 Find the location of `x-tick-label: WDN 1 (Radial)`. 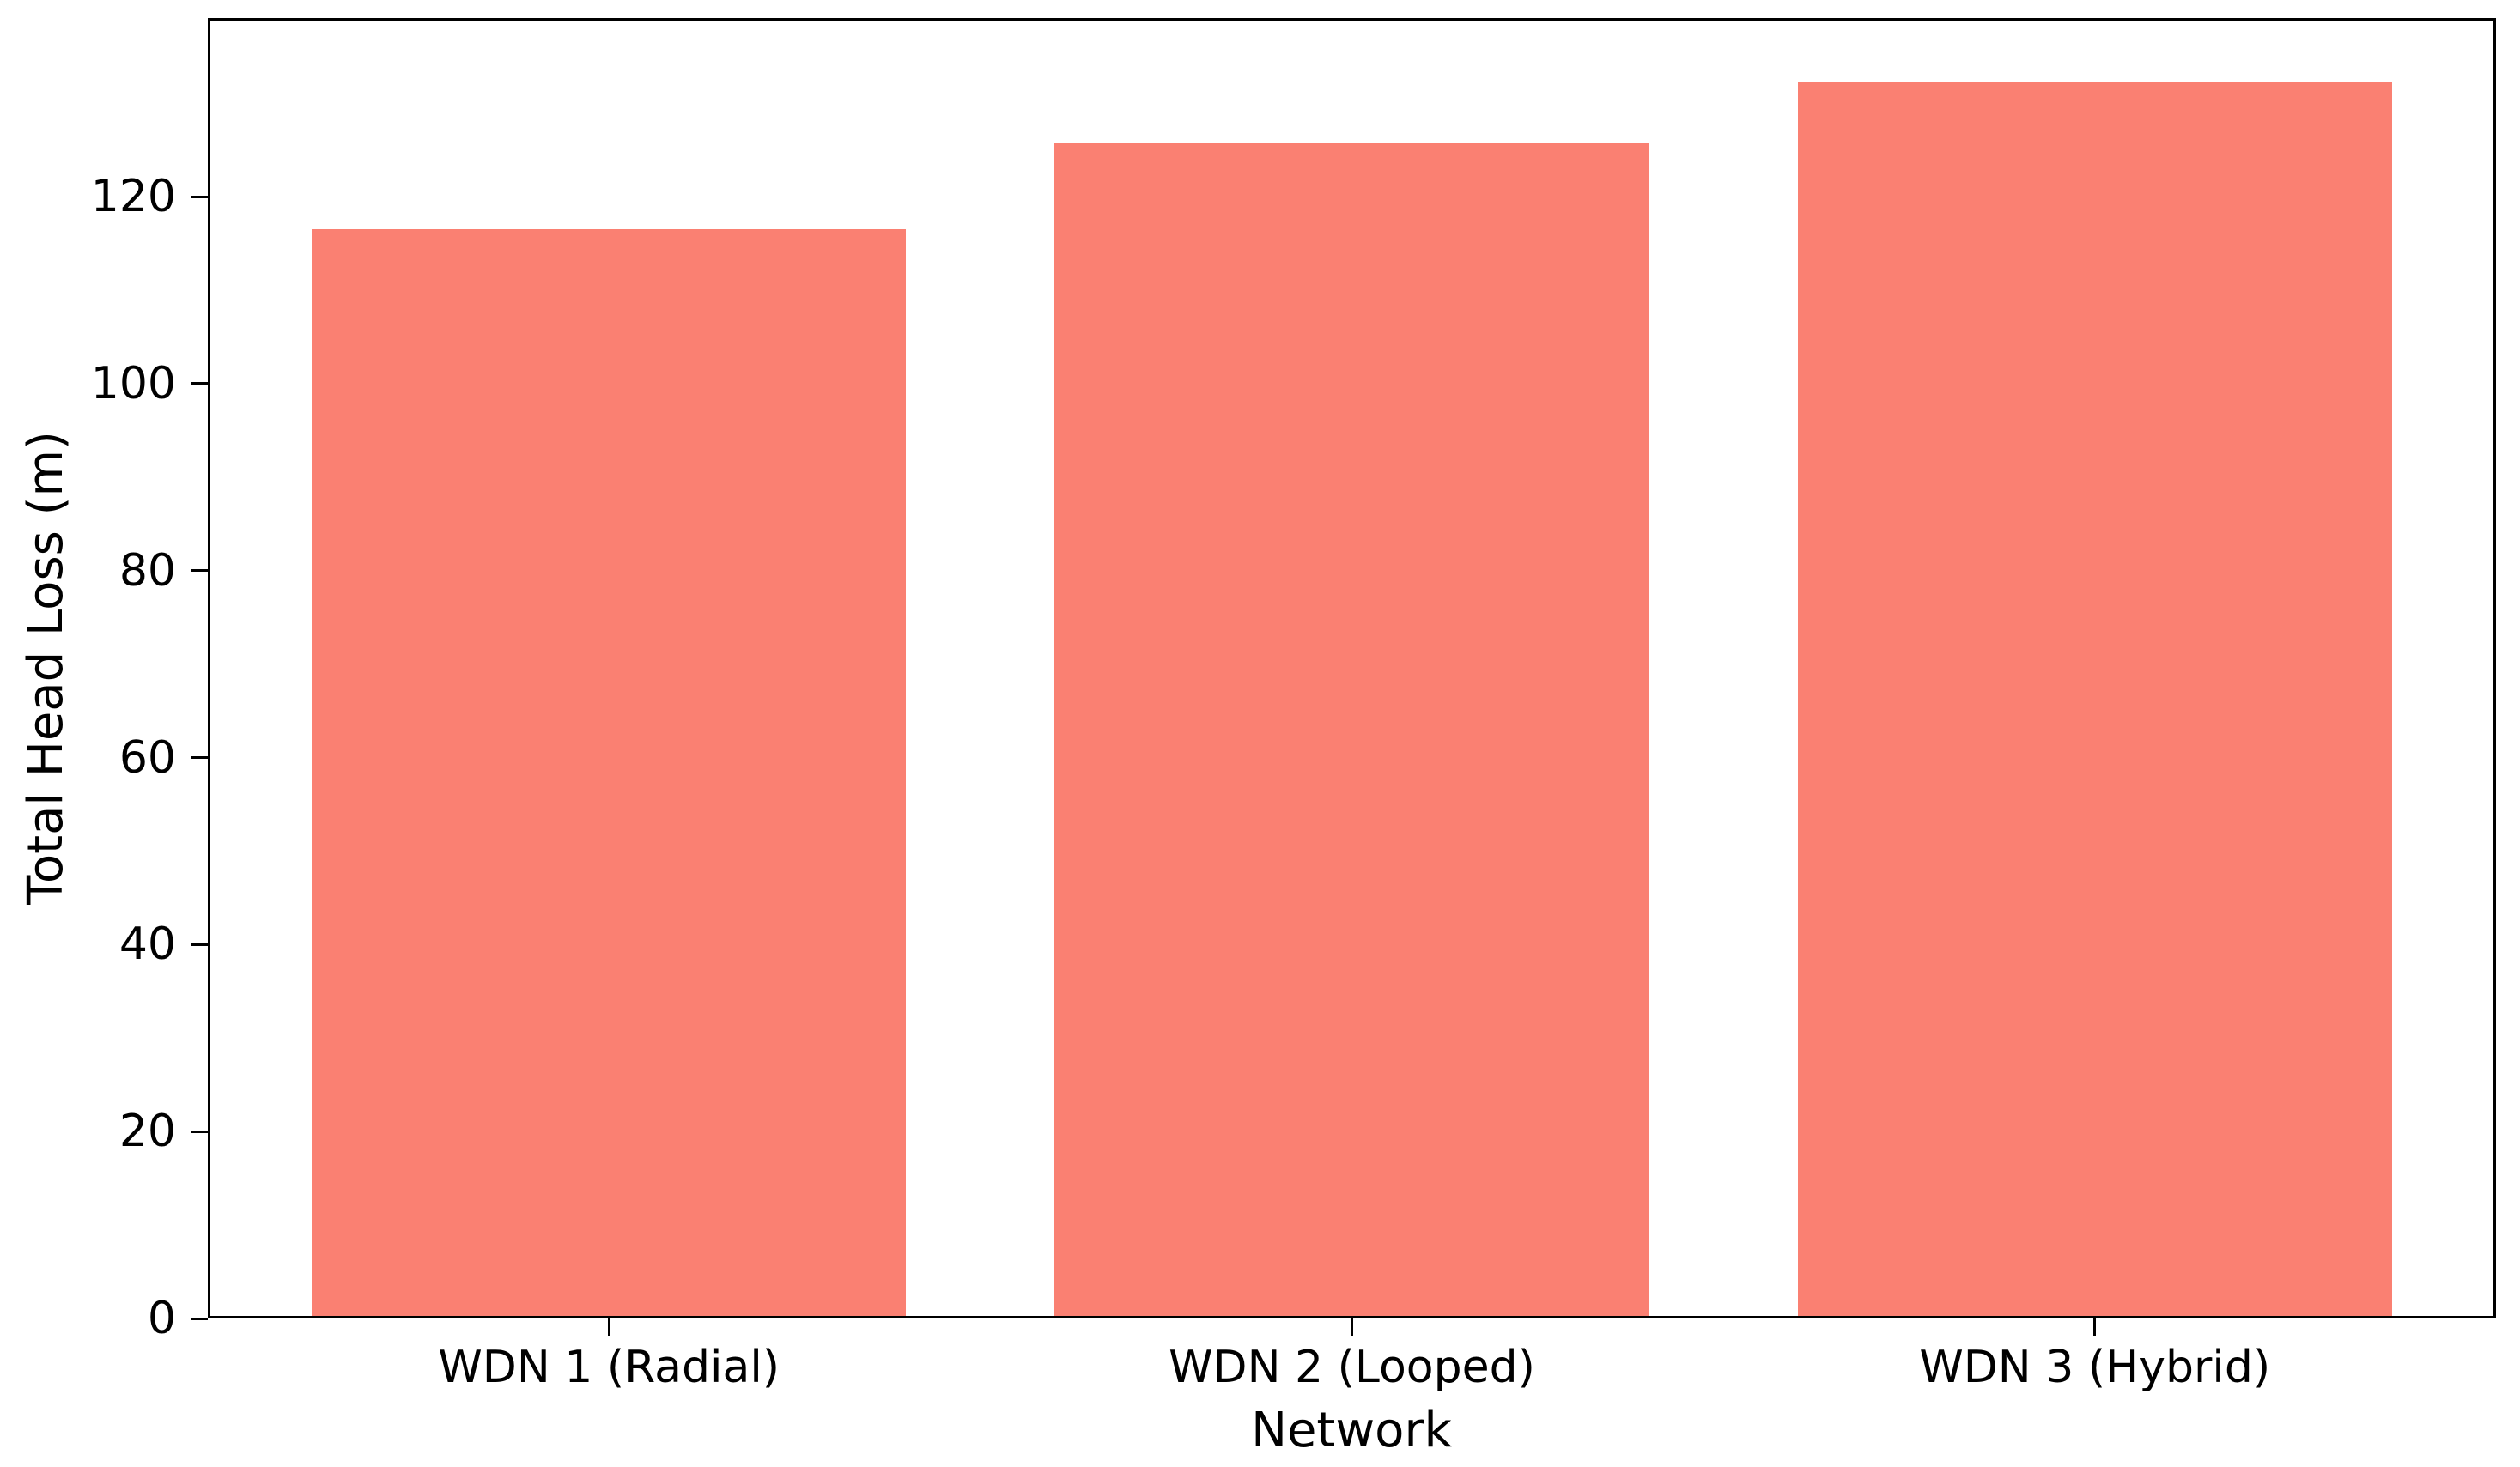

x-tick-label: WDN 1 (Radial) is located at coordinates (609, 1367).